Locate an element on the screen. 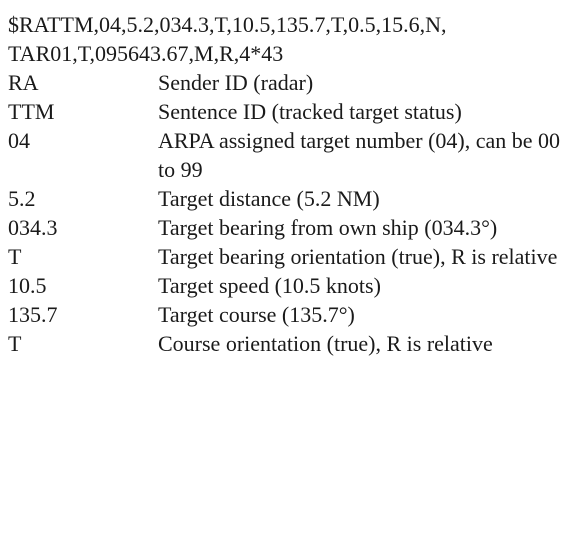  field-code: 10.5 is located at coordinates (27, 285).